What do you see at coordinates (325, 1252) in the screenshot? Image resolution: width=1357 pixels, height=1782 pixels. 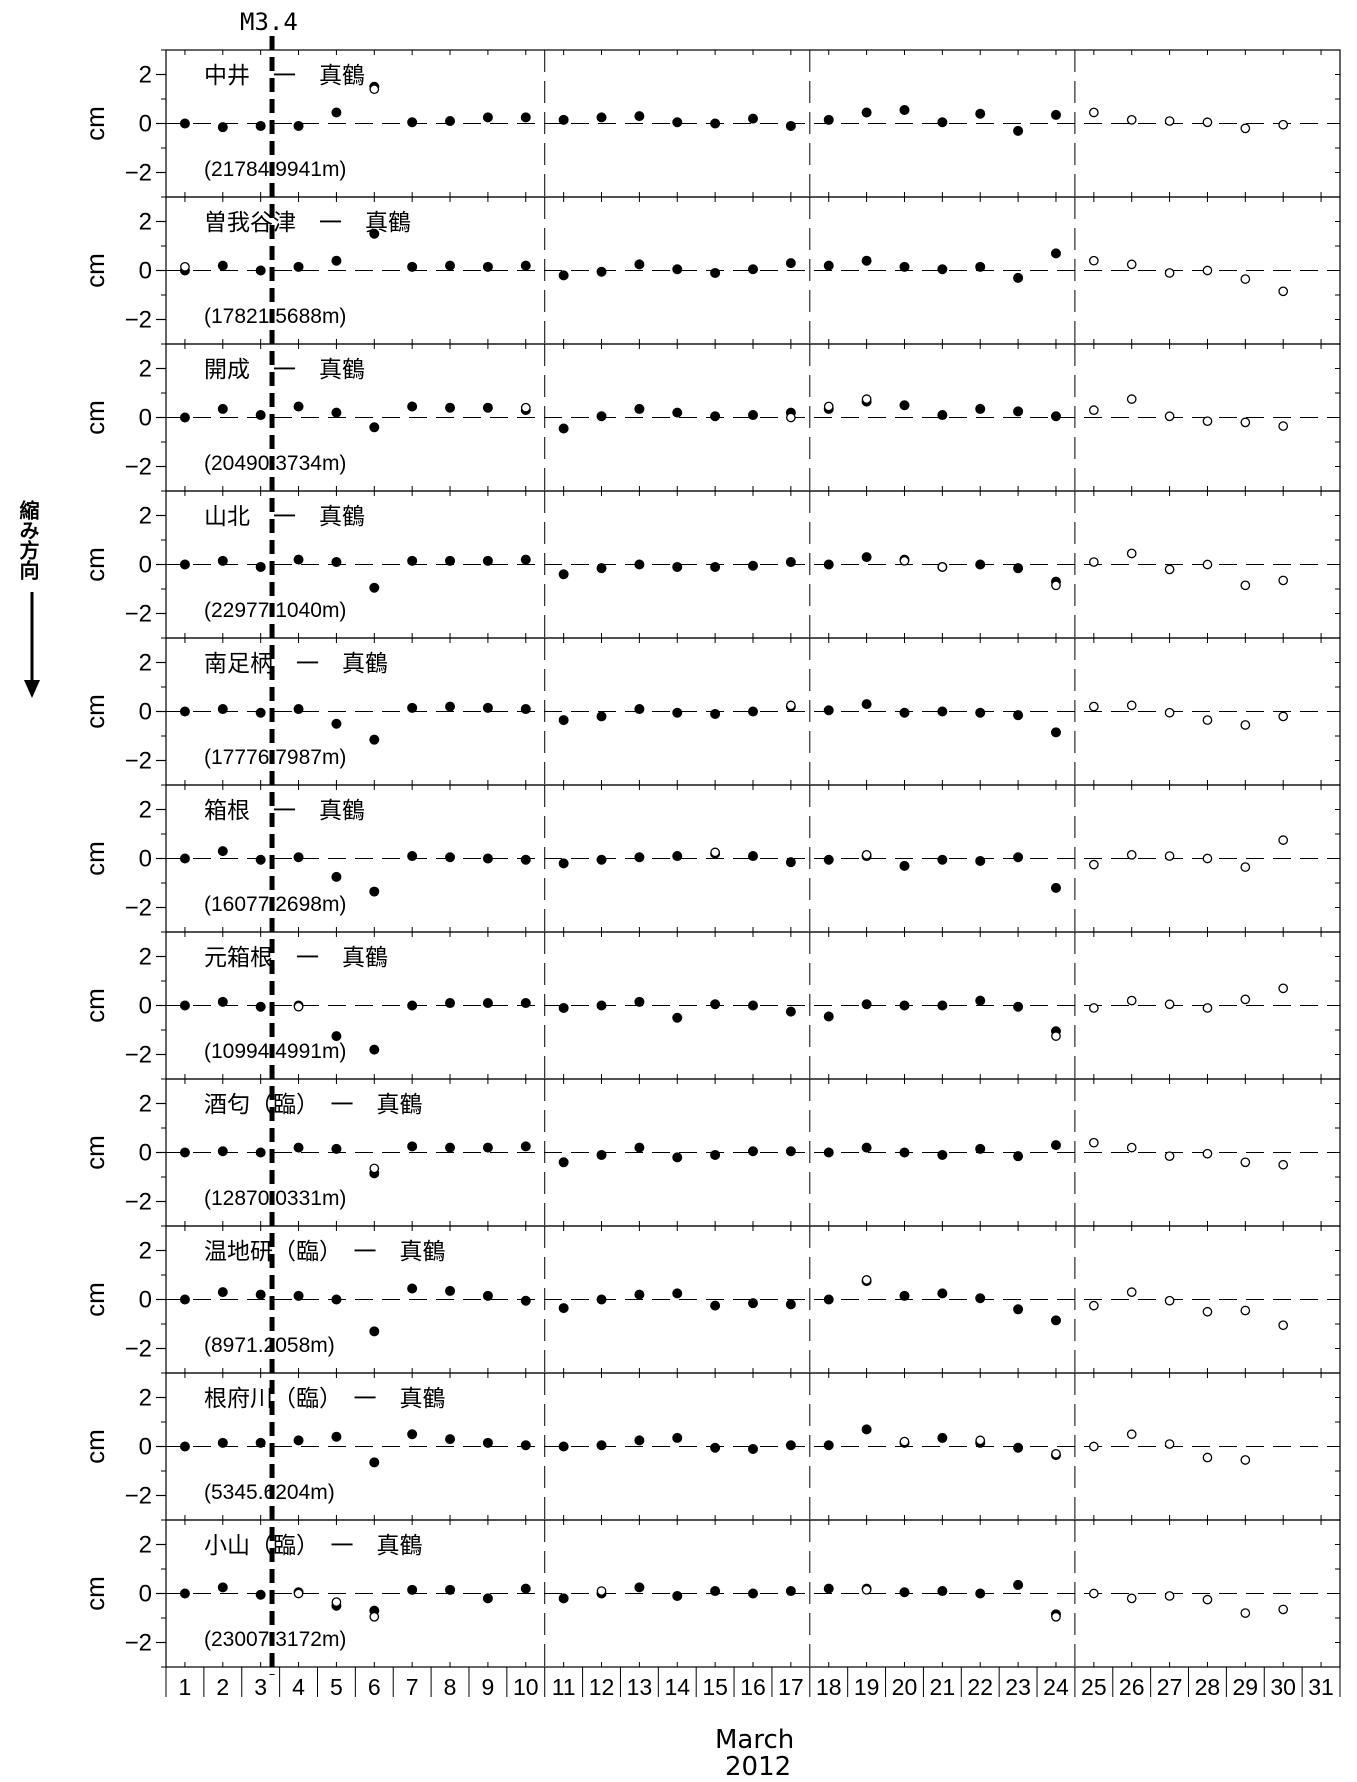 I see `panel-title: 温地研（臨） 一 真鶴` at bounding box center [325, 1252].